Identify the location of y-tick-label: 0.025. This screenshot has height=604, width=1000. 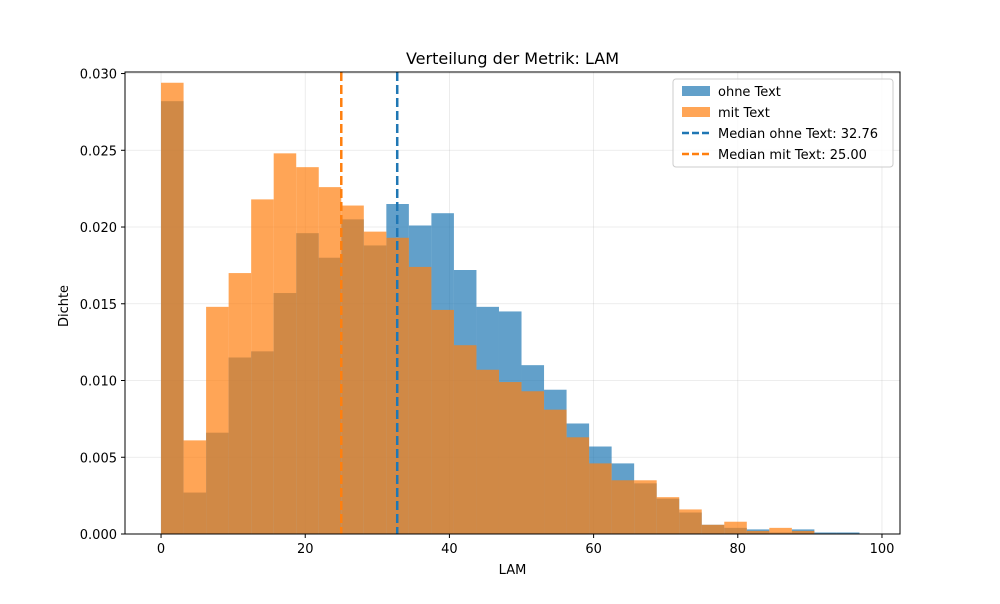
(98, 151).